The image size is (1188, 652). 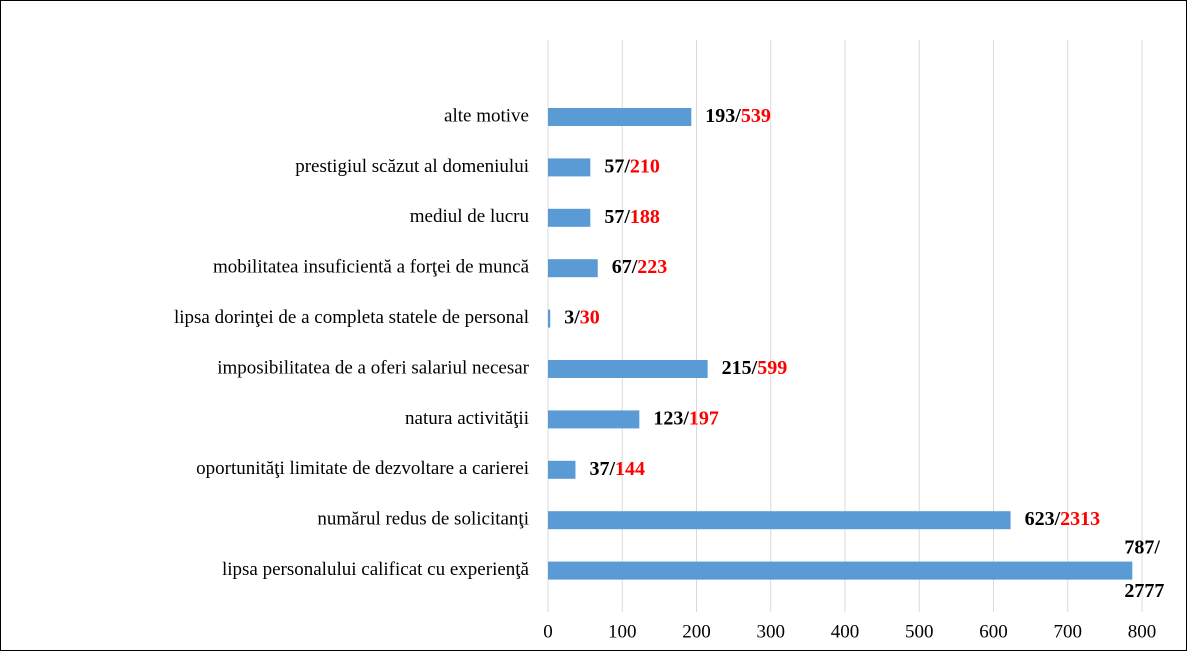 I want to click on x-tick-label: 700, so click(x=1068, y=631).